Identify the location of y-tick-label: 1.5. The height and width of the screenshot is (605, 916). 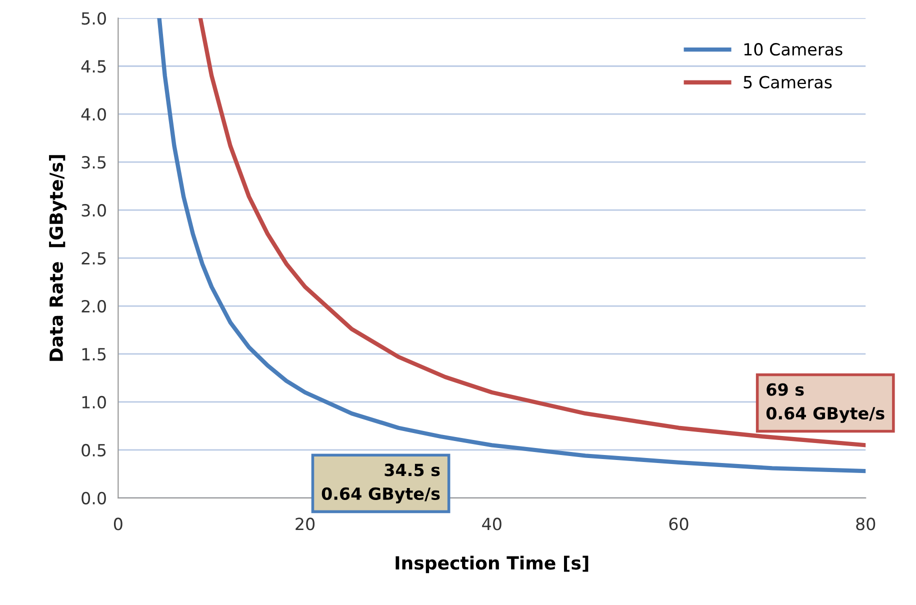
(94, 354).